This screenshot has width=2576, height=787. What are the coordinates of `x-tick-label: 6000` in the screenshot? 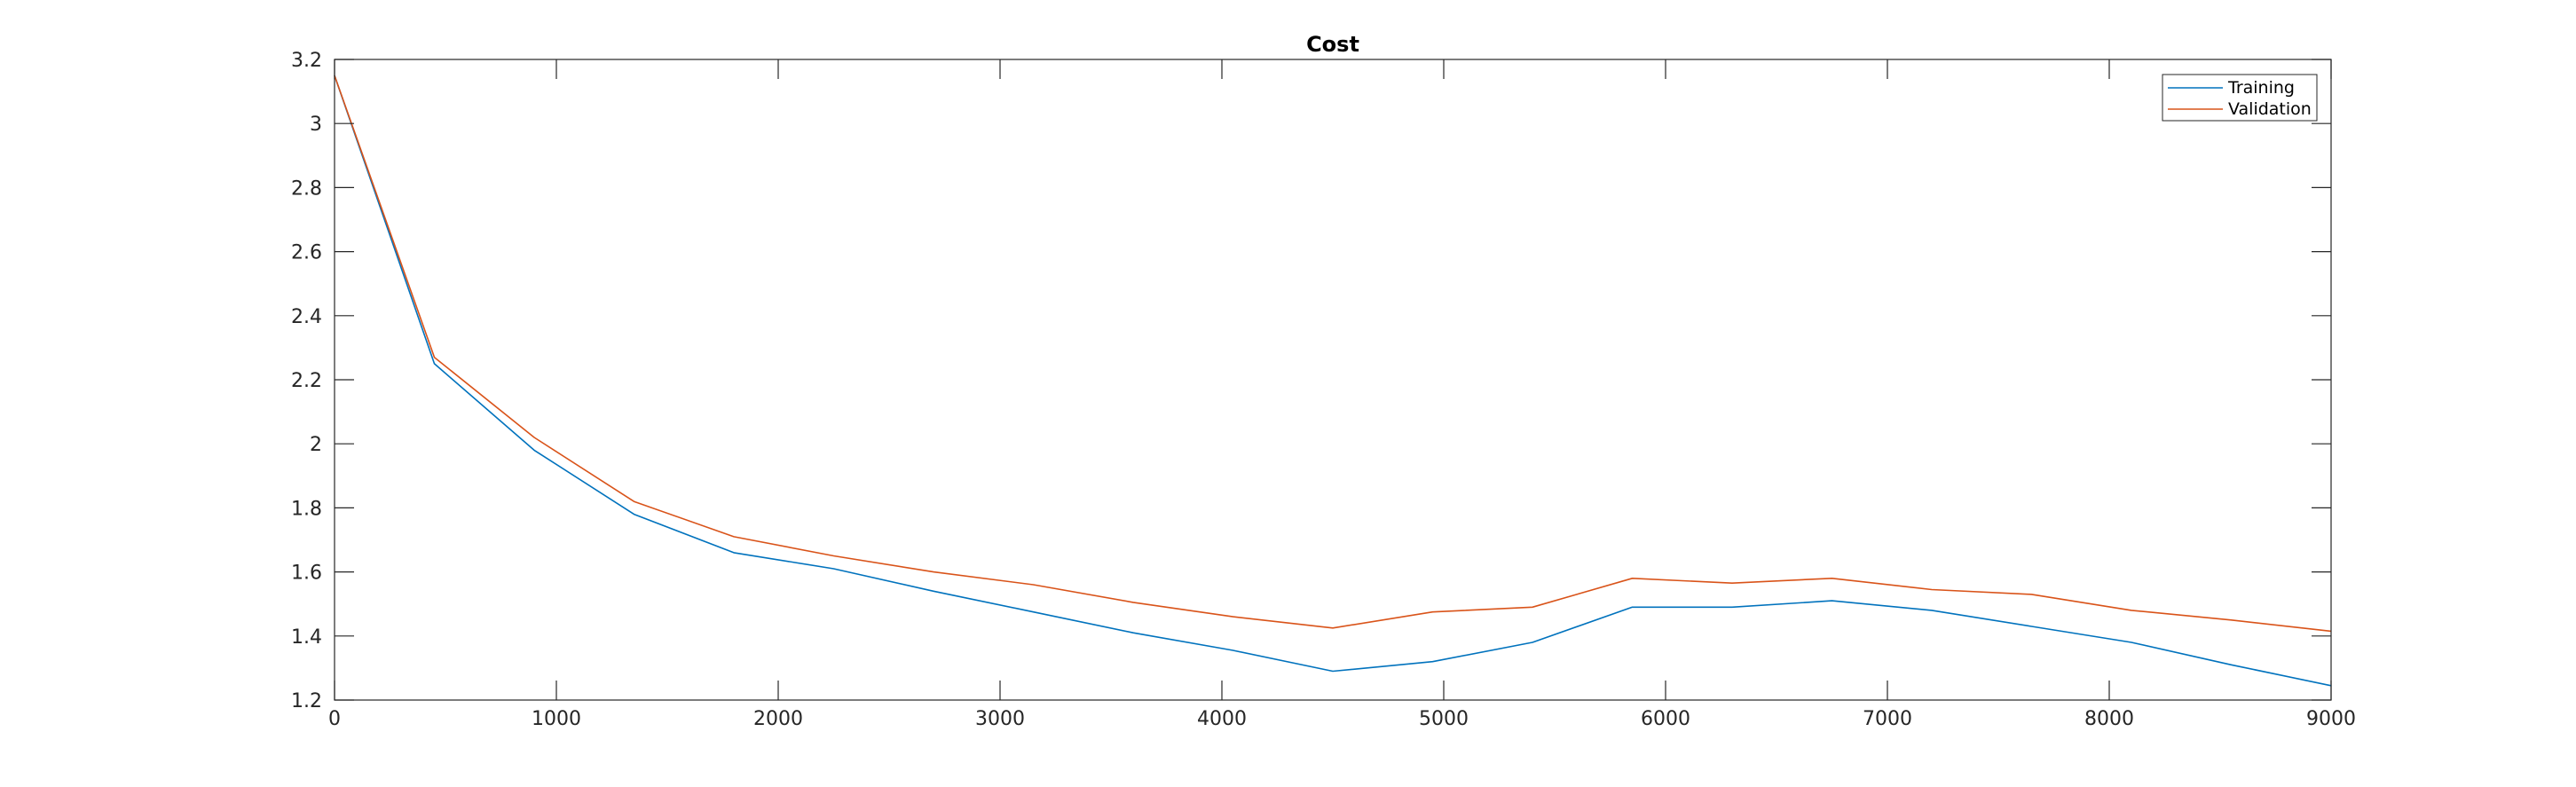 It's located at (1666, 719).